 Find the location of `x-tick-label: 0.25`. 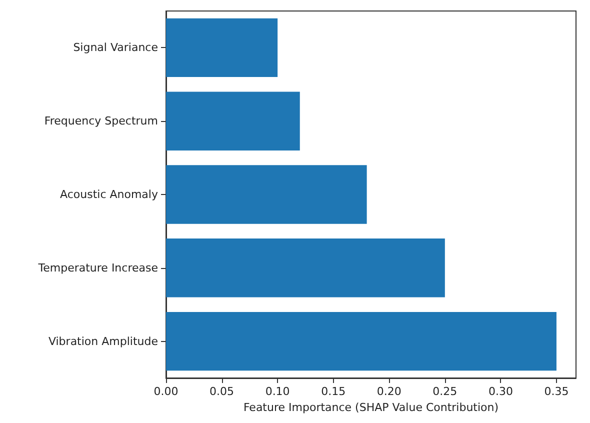

x-tick-label: 0.25 is located at coordinates (445, 391).